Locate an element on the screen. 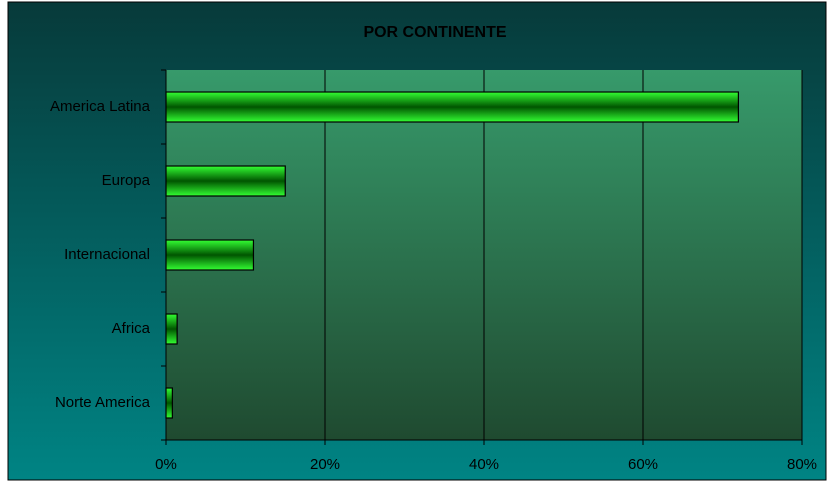 The width and height of the screenshot is (830, 484). y-tick-label: Europa is located at coordinates (126, 180).